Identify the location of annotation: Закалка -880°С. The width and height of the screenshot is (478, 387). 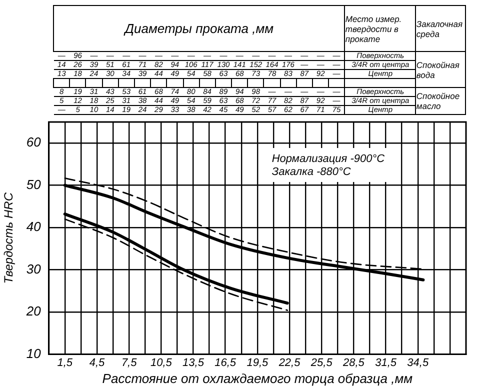
(311, 172).